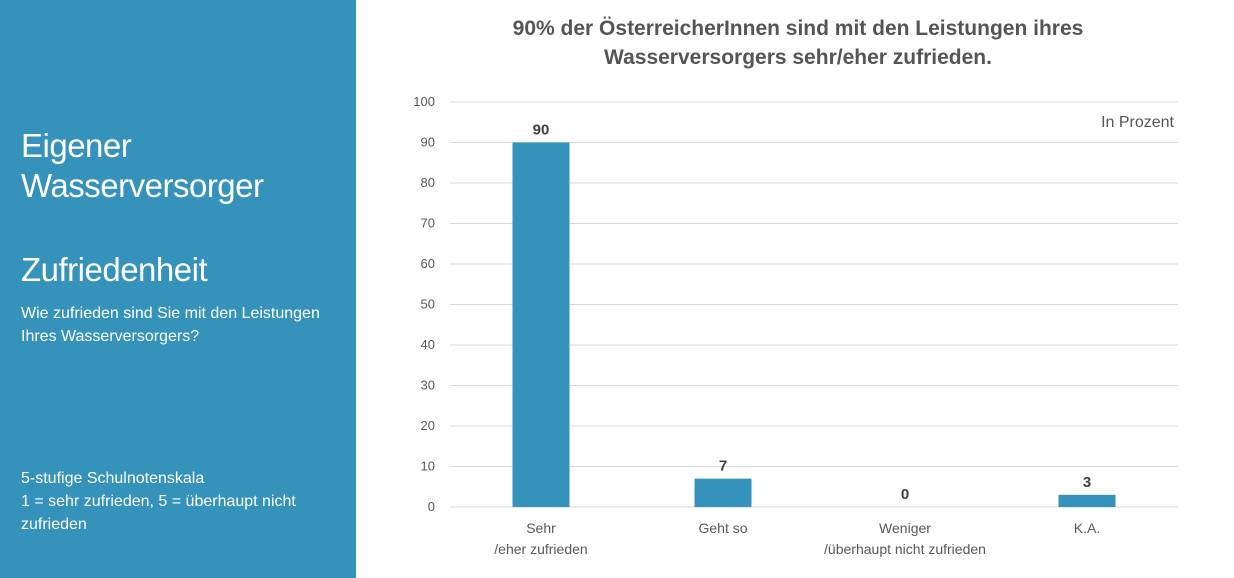 The image size is (1234, 578). Describe the element at coordinates (428, 344) in the screenshot. I see `y-tick-label: 40` at that location.